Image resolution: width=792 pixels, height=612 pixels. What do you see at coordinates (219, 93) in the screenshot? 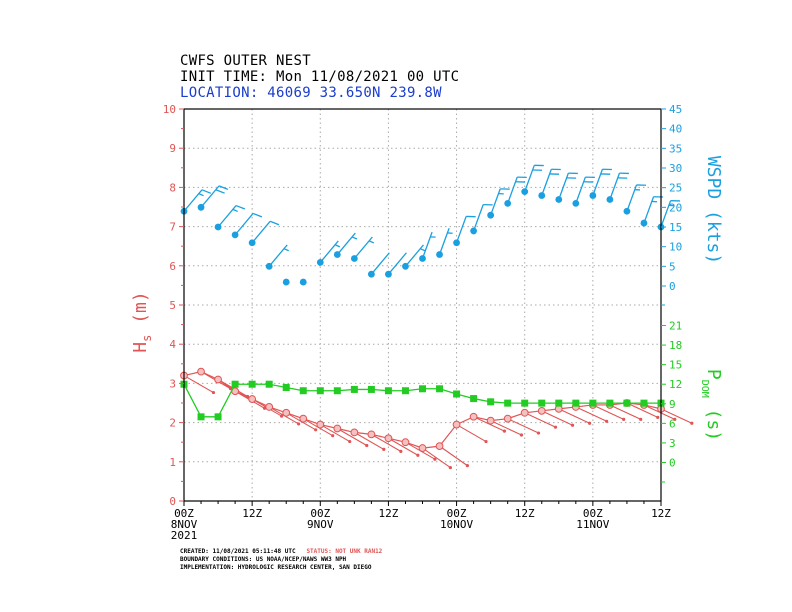
I see `location-label: LOCATION:` at bounding box center [219, 93].